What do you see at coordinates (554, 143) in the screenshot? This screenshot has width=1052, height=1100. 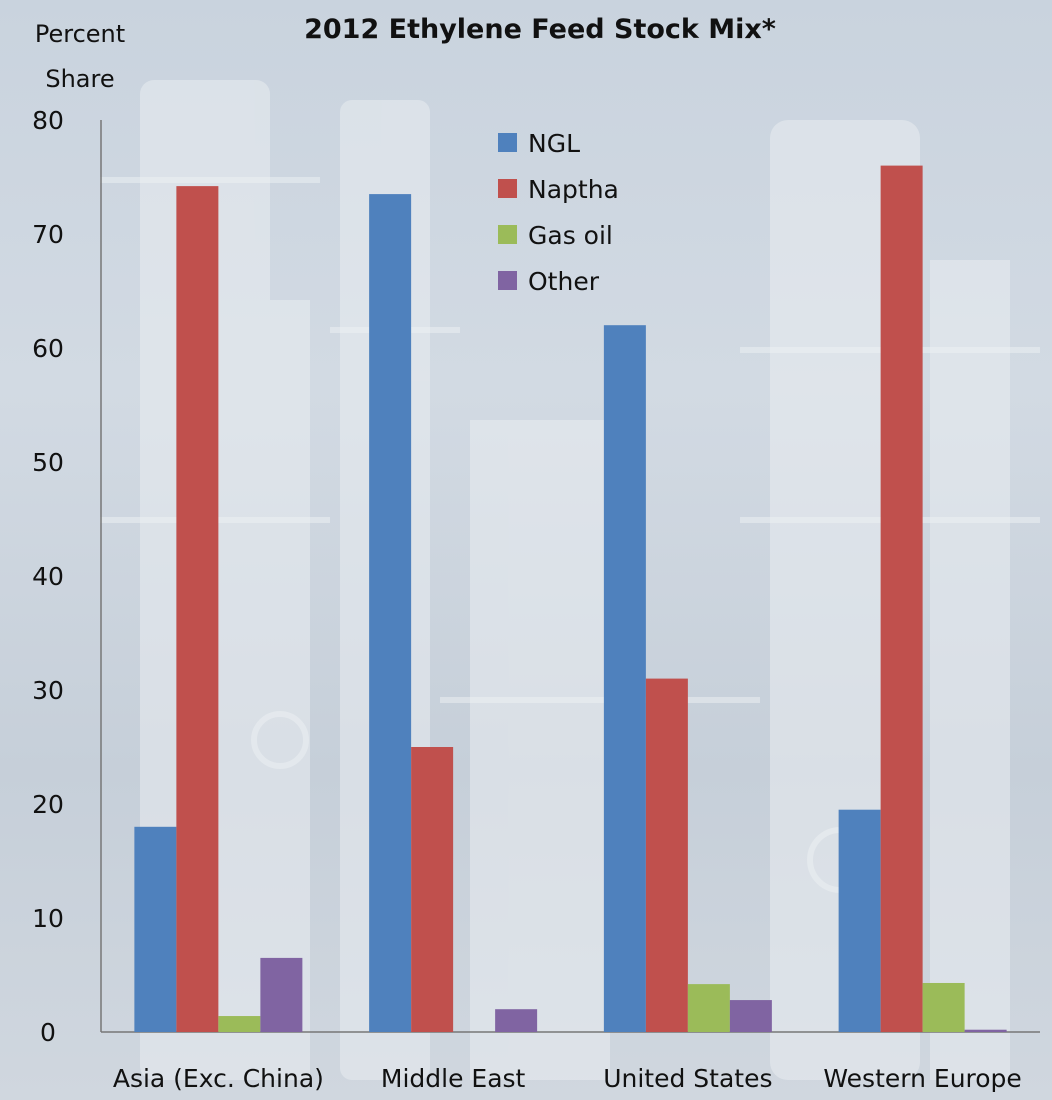 I see `legend-label: NGL` at bounding box center [554, 143].